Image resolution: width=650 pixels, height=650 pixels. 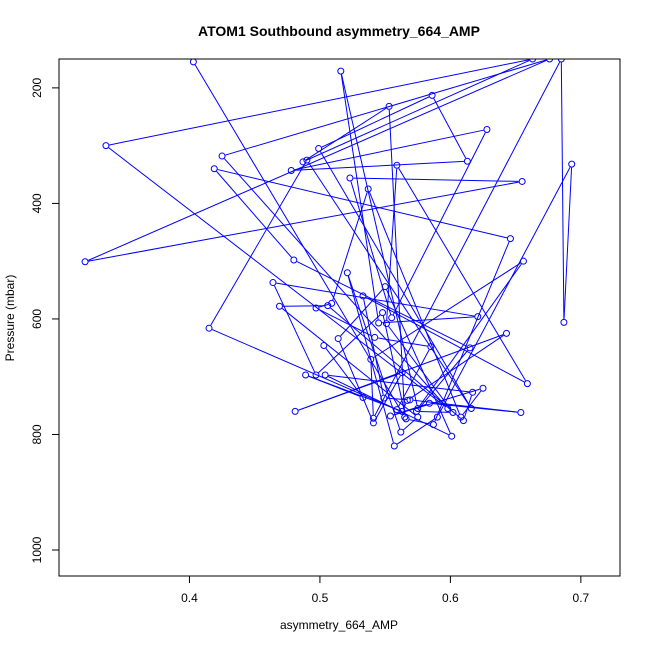 I want to click on x-tick-label: 0.6, so click(x=450, y=598).